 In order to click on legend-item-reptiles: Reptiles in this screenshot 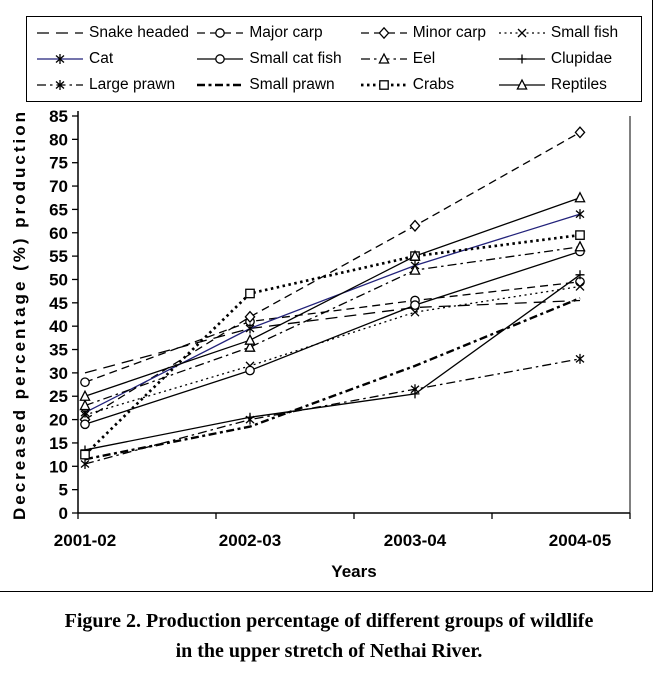, I will do `click(568, 85)`.